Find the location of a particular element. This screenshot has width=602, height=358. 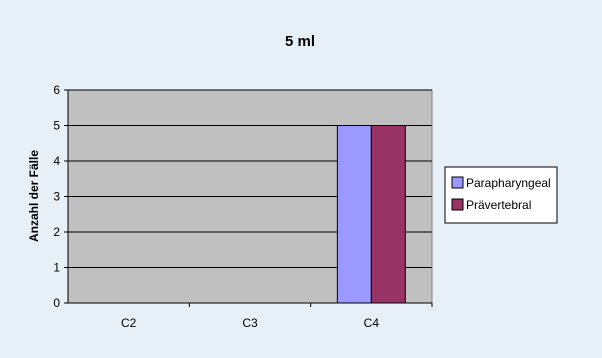

bars is located at coordinates (371, 214).